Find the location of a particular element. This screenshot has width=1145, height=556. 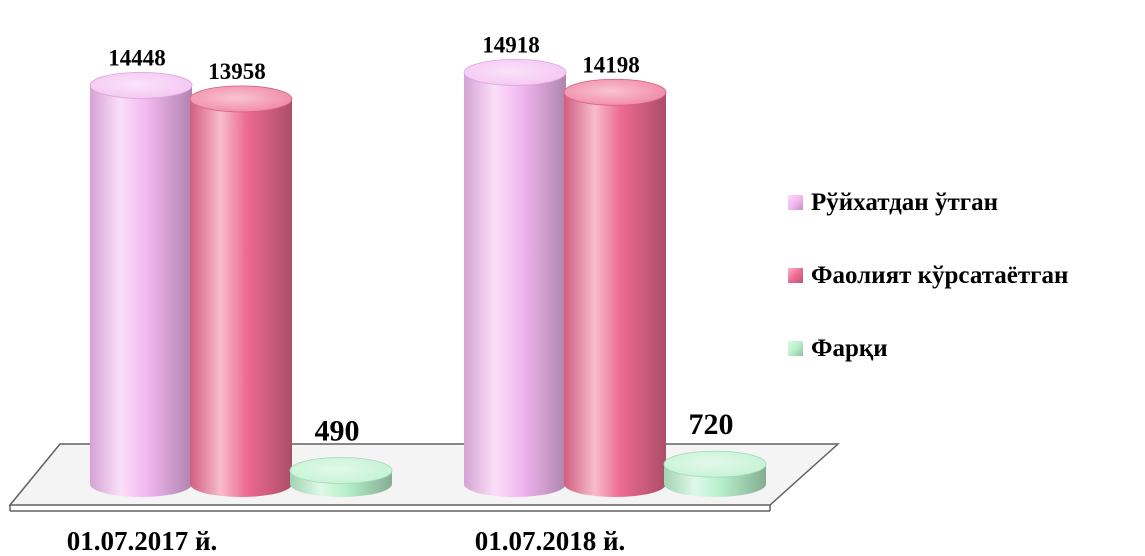

legend-label-active: Фаолият кўрсатаётган is located at coordinates (940, 275).